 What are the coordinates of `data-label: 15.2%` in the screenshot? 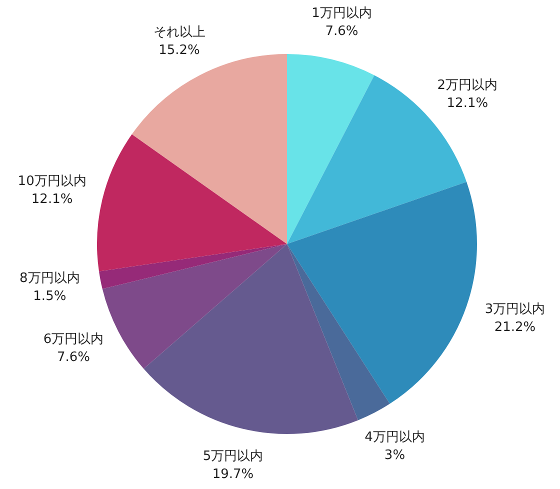 It's located at (179, 50).